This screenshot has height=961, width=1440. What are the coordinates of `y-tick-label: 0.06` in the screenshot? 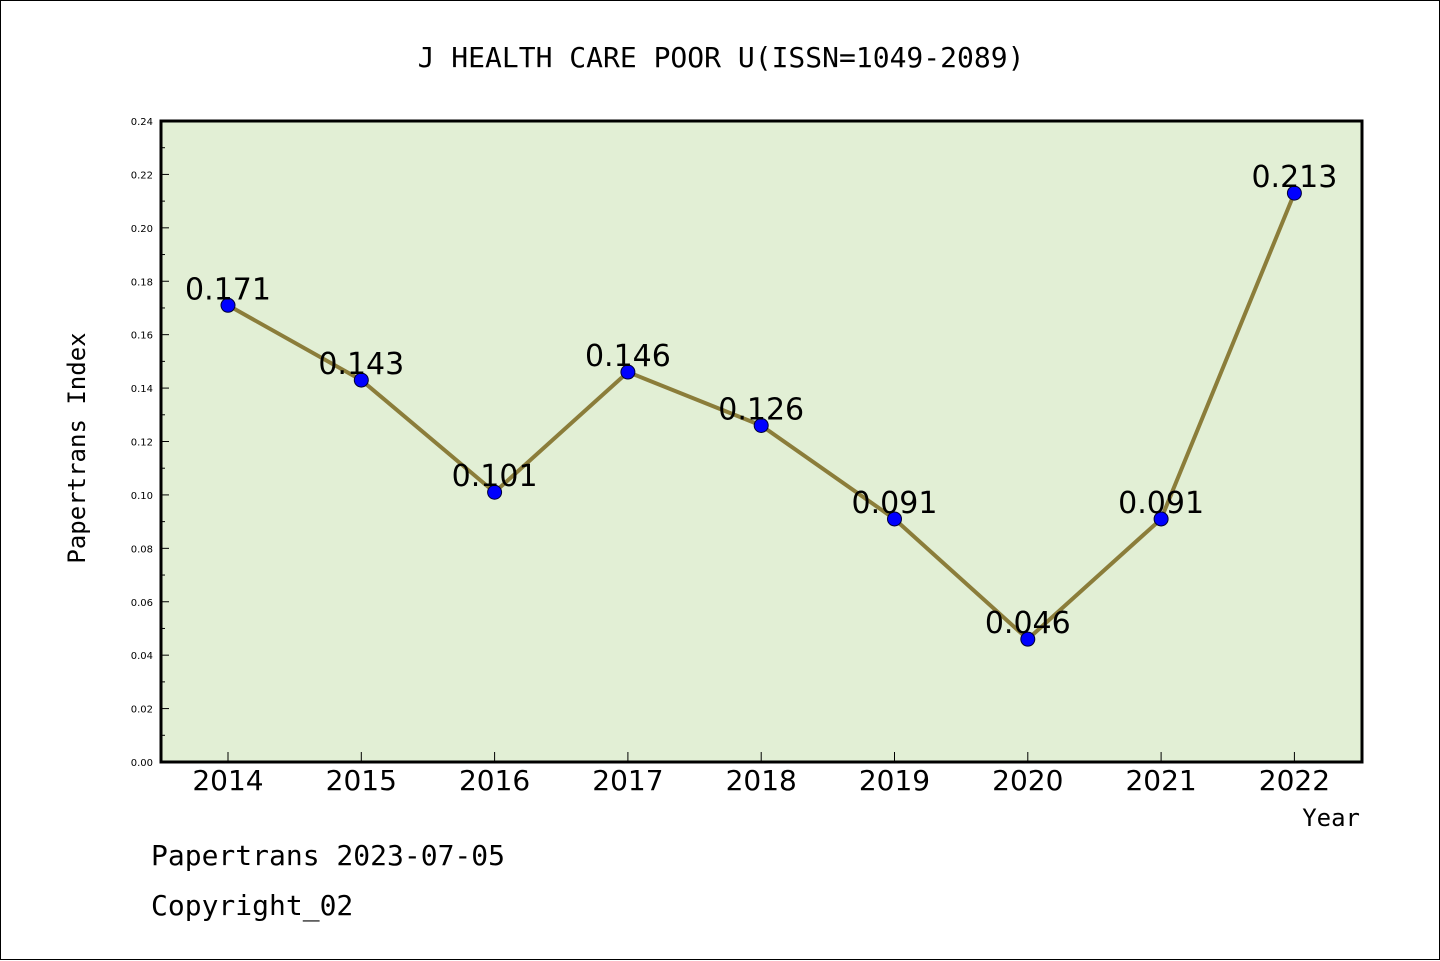 It's located at (142, 603).